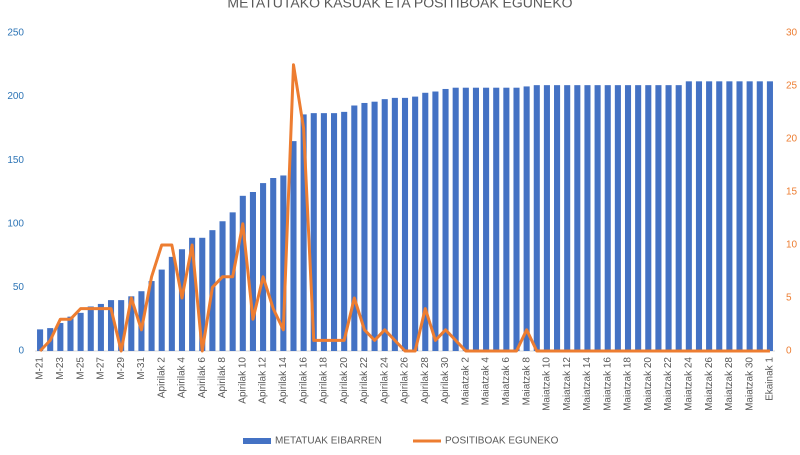 This screenshot has width=800, height=455. I want to click on x-tick-label: Apirilak 2, so click(161, 378).